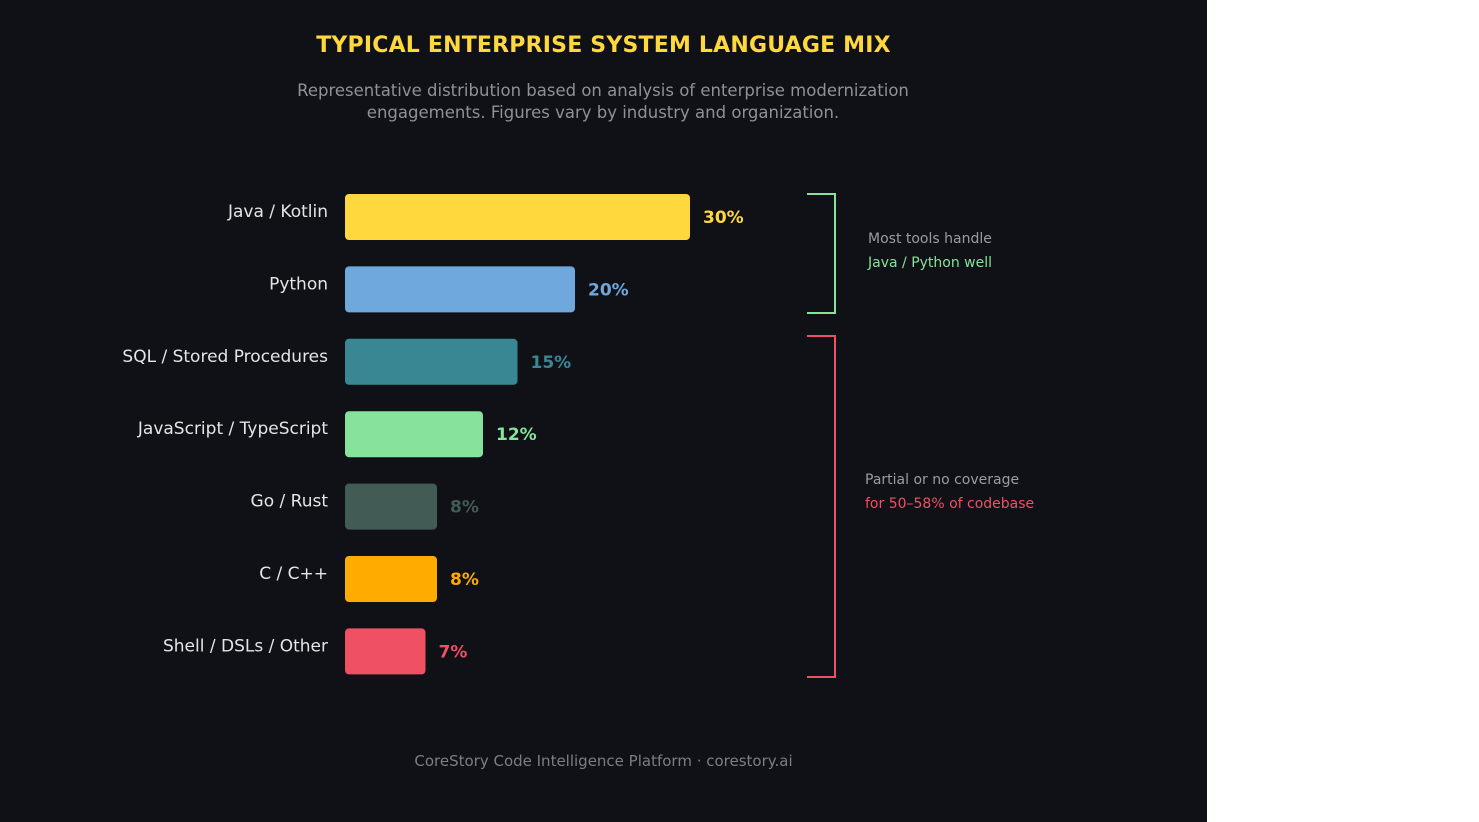 The width and height of the screenshot is (1479, 822). What do you see at coordinates (950, 504) in the screenshot?
I see `annotation-unsupported-line-2: for 50–58% of codebase` at bounding box center [950, 504].